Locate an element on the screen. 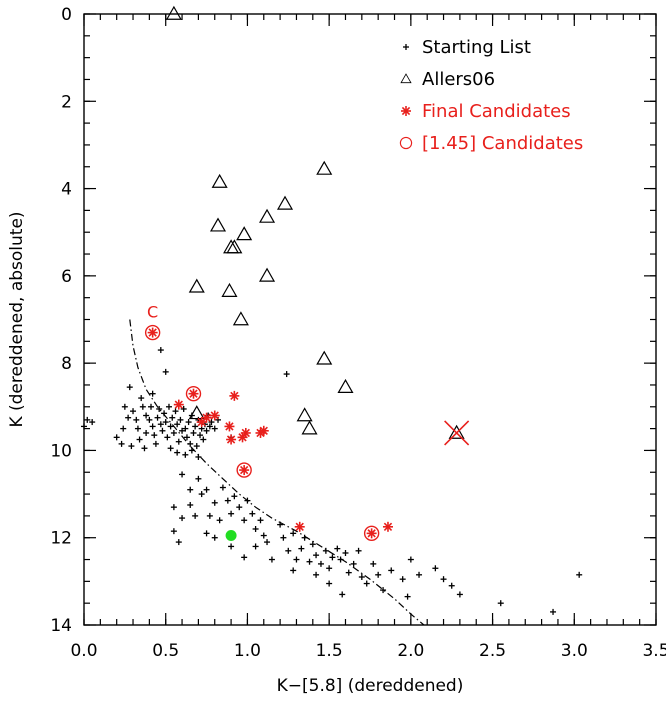 Image resolution: width=666 pixels, height=702 pixels. series-1-45-candidates is located at coordinates (262, 433).